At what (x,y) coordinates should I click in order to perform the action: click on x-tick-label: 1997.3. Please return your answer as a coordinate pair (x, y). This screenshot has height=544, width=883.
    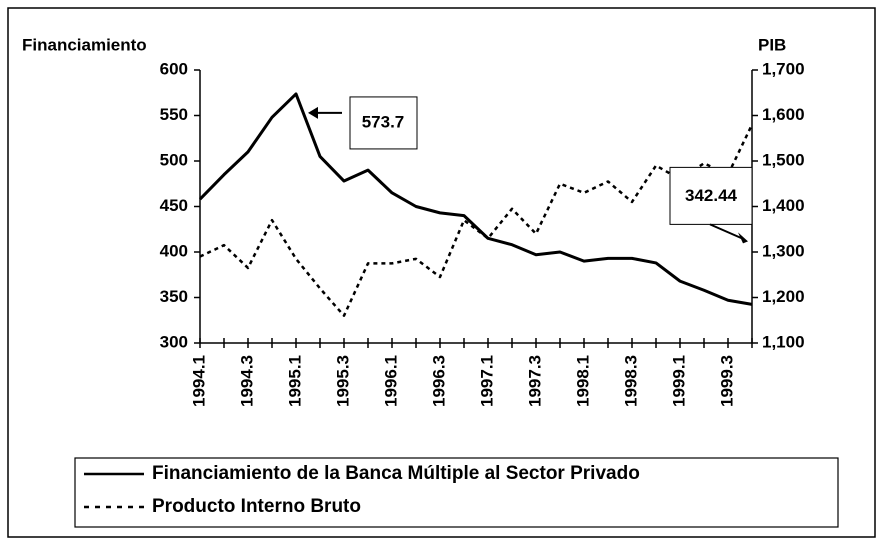
    Looking at the image, I should click on (534, 381).